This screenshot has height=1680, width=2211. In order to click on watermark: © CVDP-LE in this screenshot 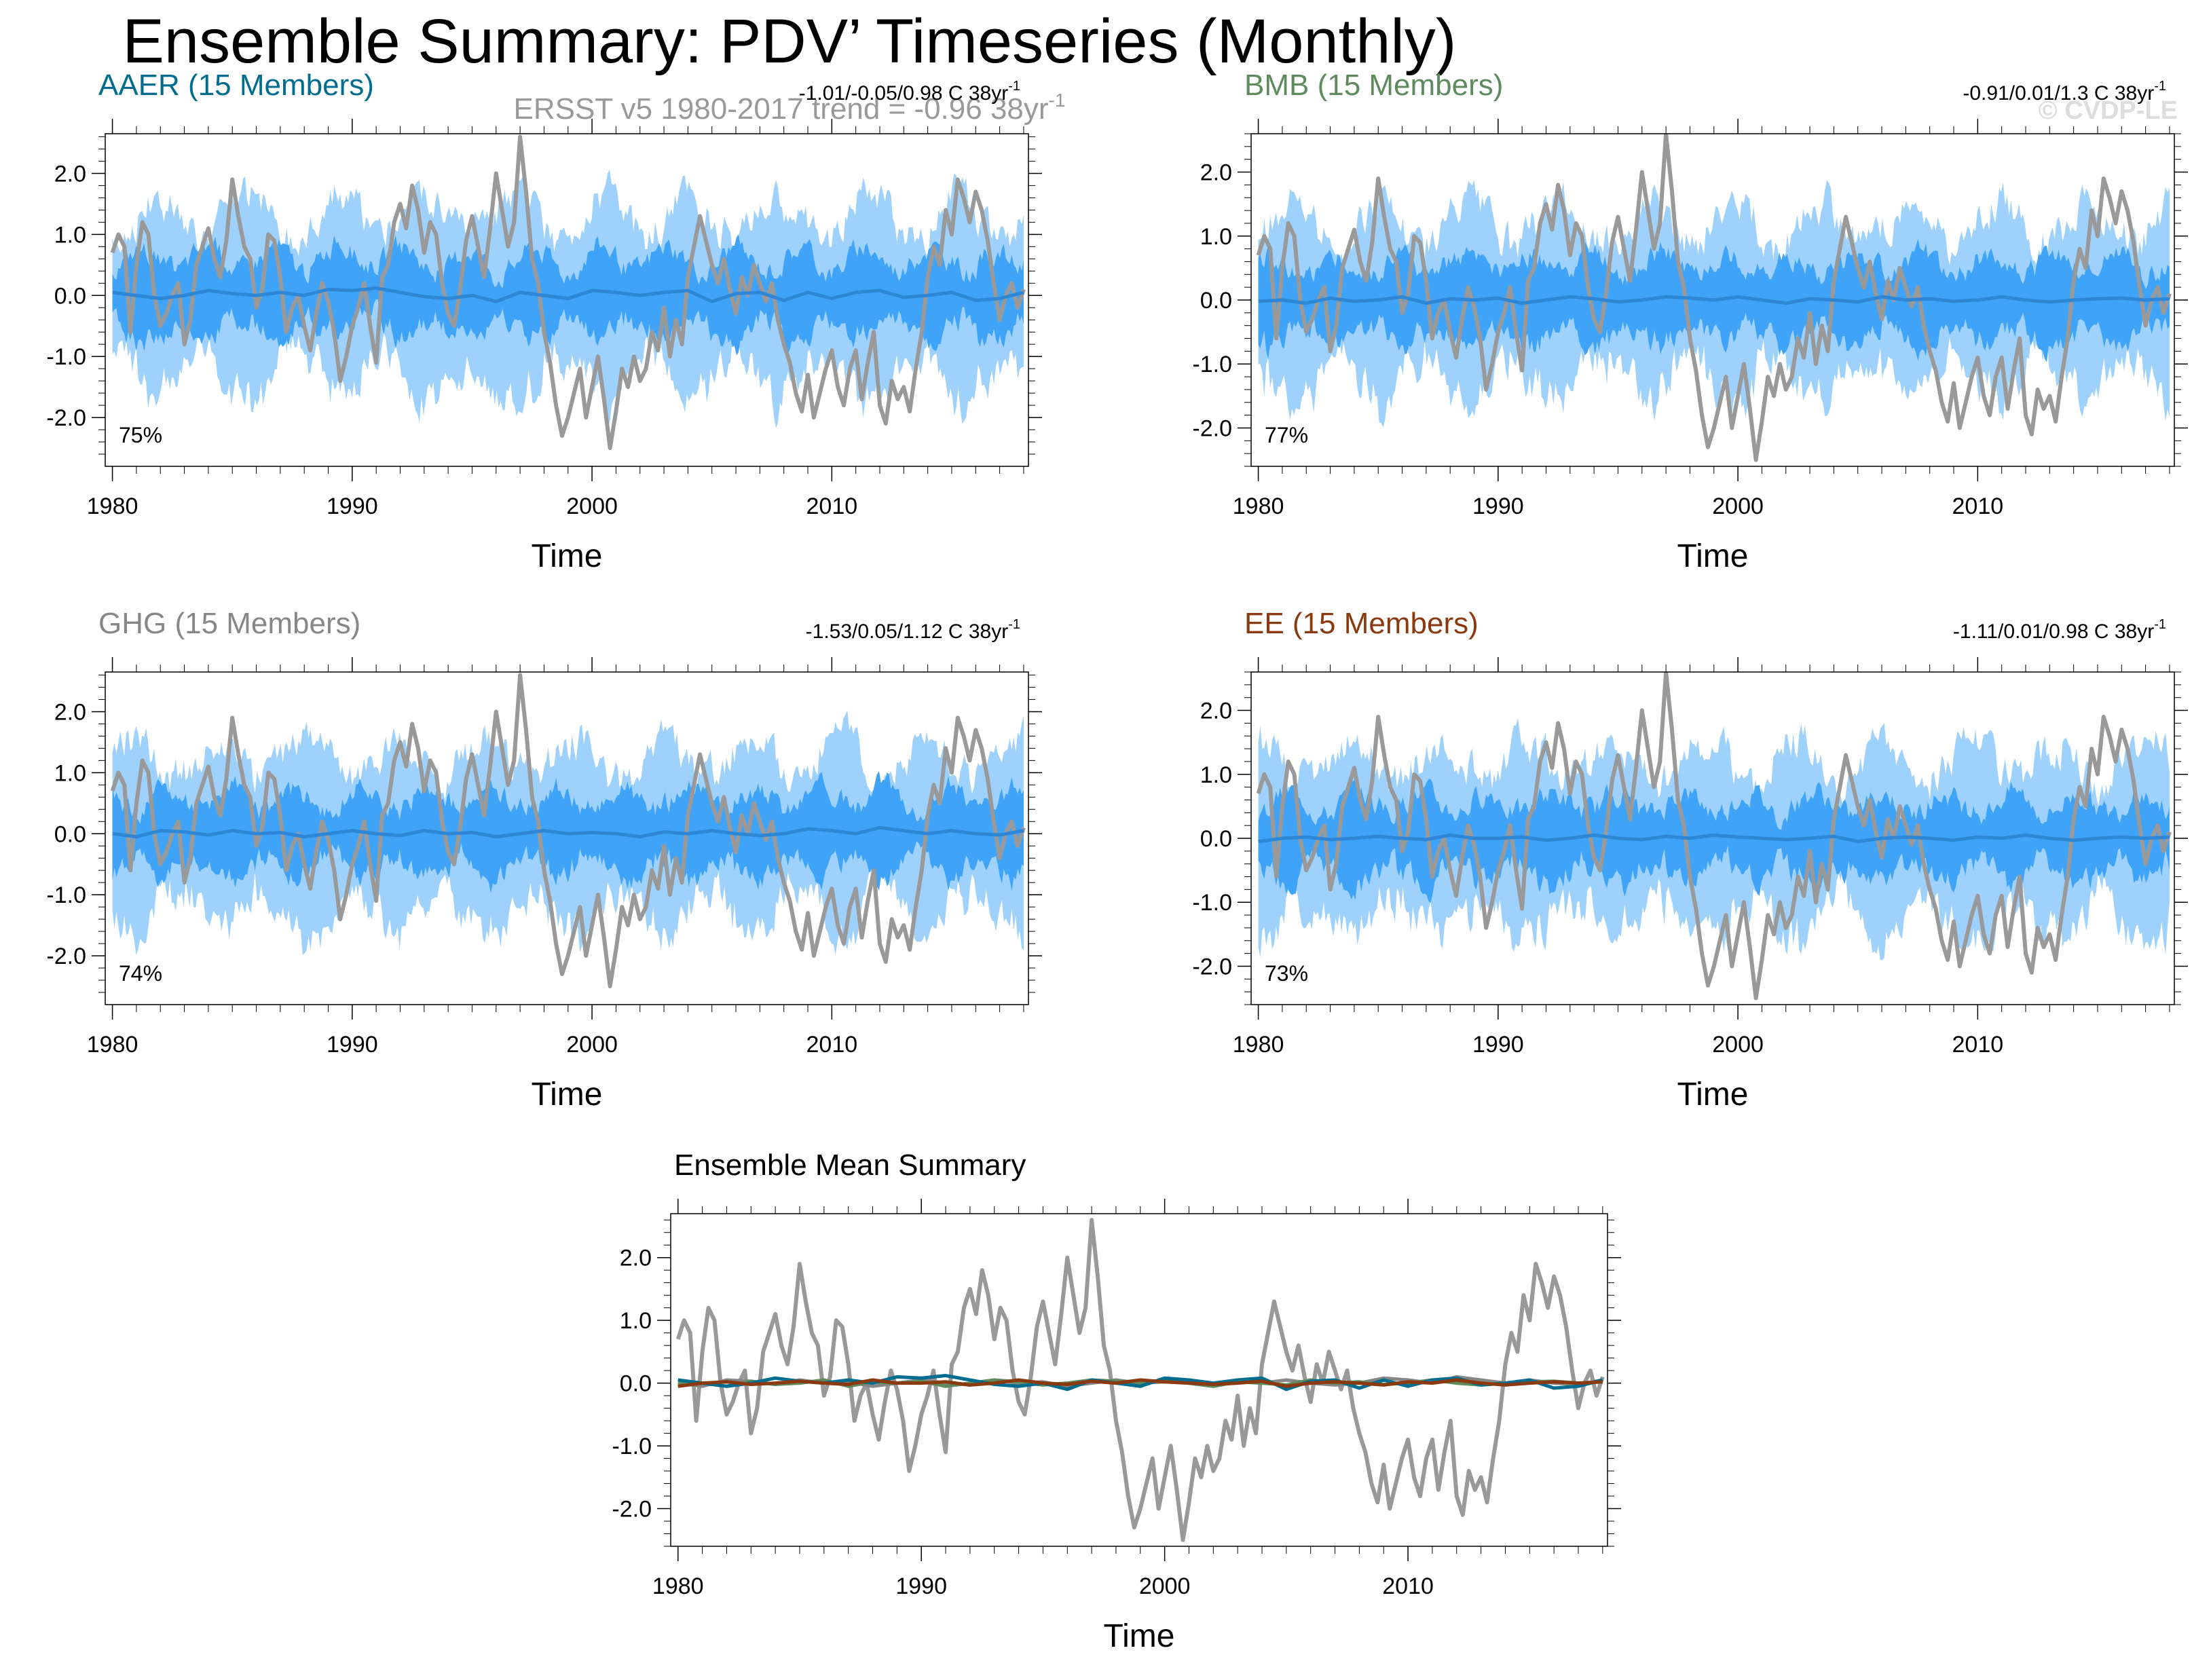, I will do `click(2108, 111)`.